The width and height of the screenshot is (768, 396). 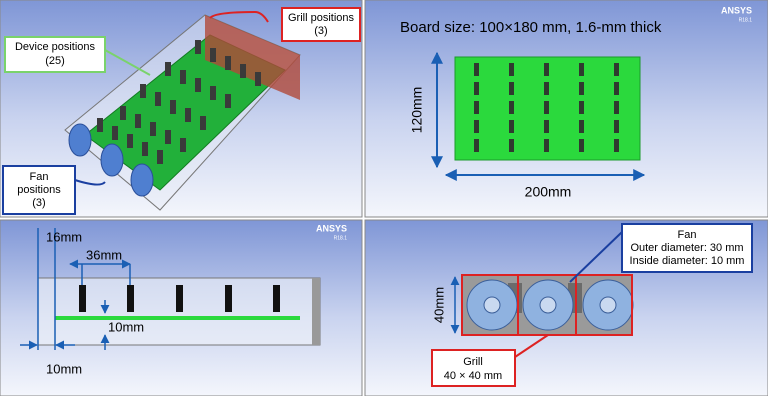 I want to click on callout-text: Grill positions, so click(x=321, y=18).